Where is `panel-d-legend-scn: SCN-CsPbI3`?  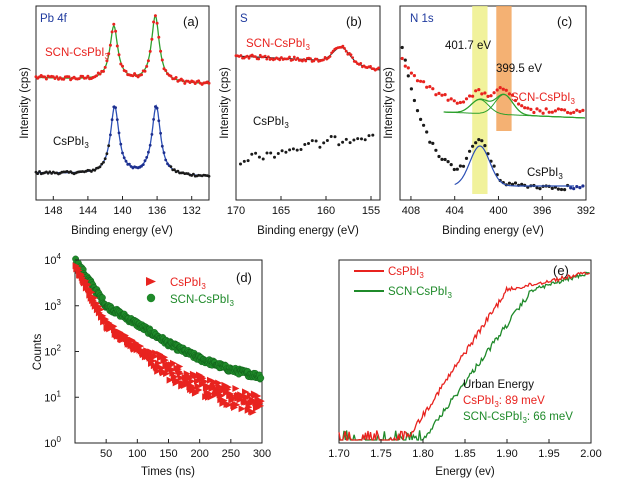 panel-d-legend-scn: SCN-CsPbI3 is located at coordinates (202, 301).